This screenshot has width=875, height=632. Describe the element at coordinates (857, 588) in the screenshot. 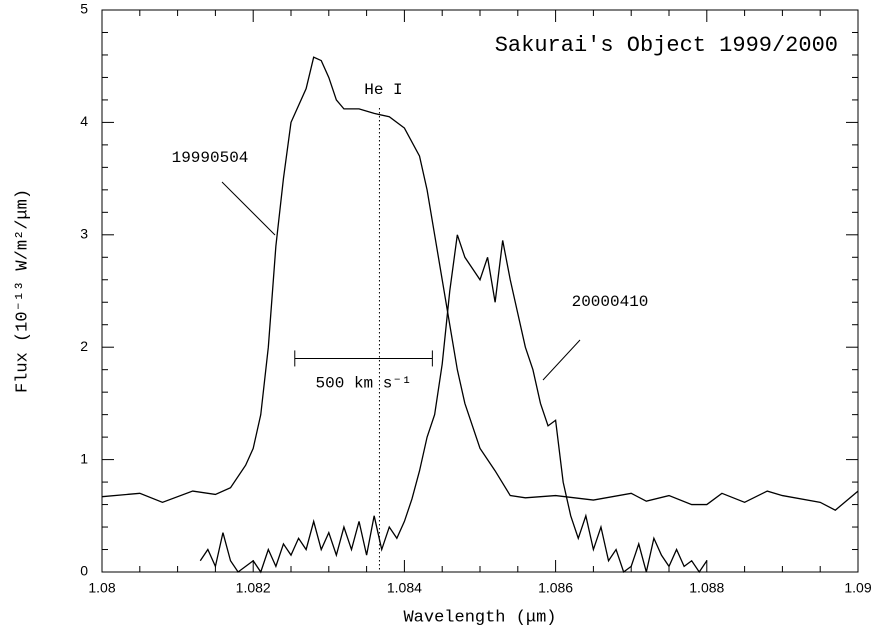

I see `x-tick-label: 1.09` at that location.